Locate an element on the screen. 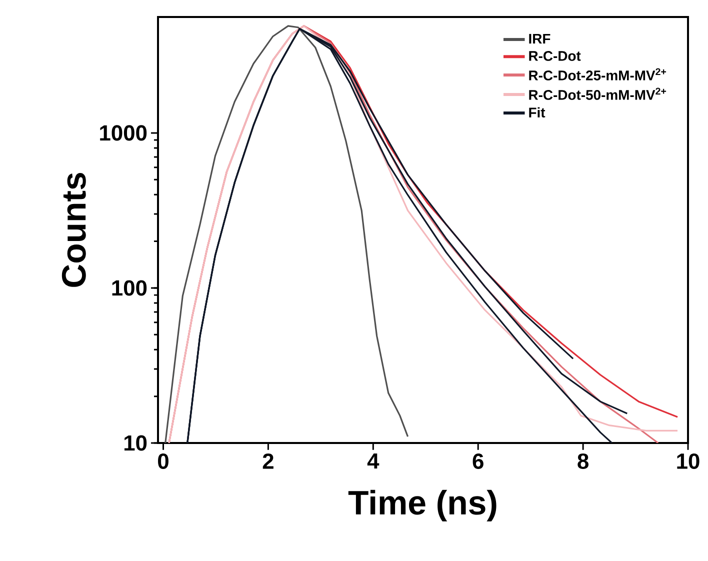  x-tick-label: 4 is located at coordinates (373, 461).